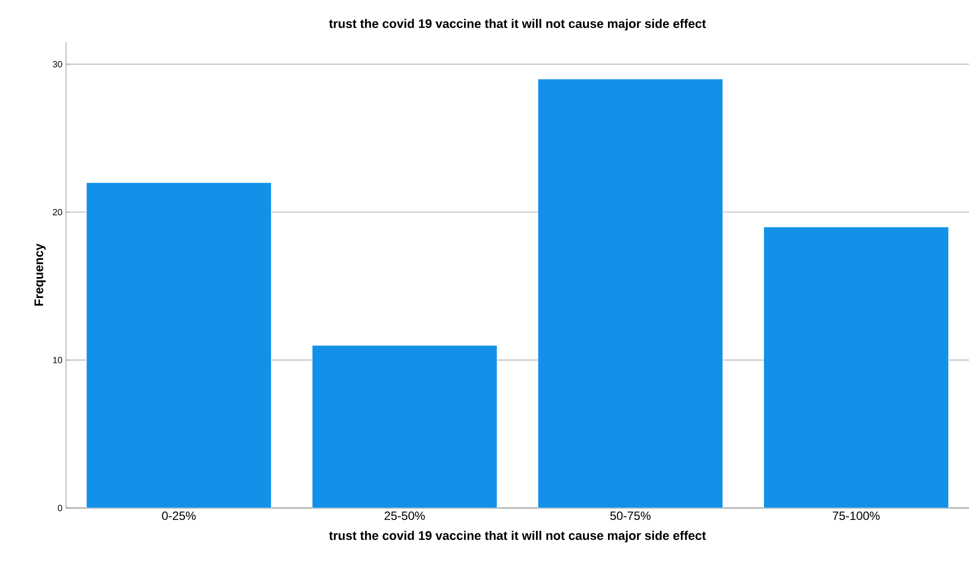  I want to click on x-tick-label: 75-100%, so click(856, 516).